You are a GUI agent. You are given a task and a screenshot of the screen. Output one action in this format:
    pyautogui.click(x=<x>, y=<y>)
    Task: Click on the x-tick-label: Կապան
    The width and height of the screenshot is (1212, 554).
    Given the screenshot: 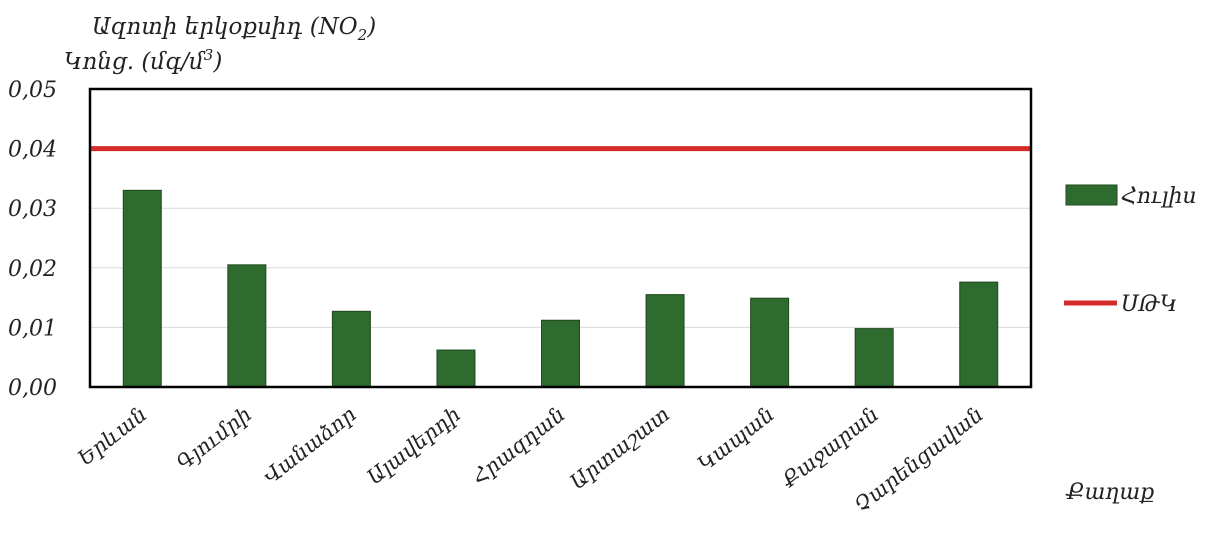 What is the action you would take?
    pyautogui.click(x=736, y=439)
    